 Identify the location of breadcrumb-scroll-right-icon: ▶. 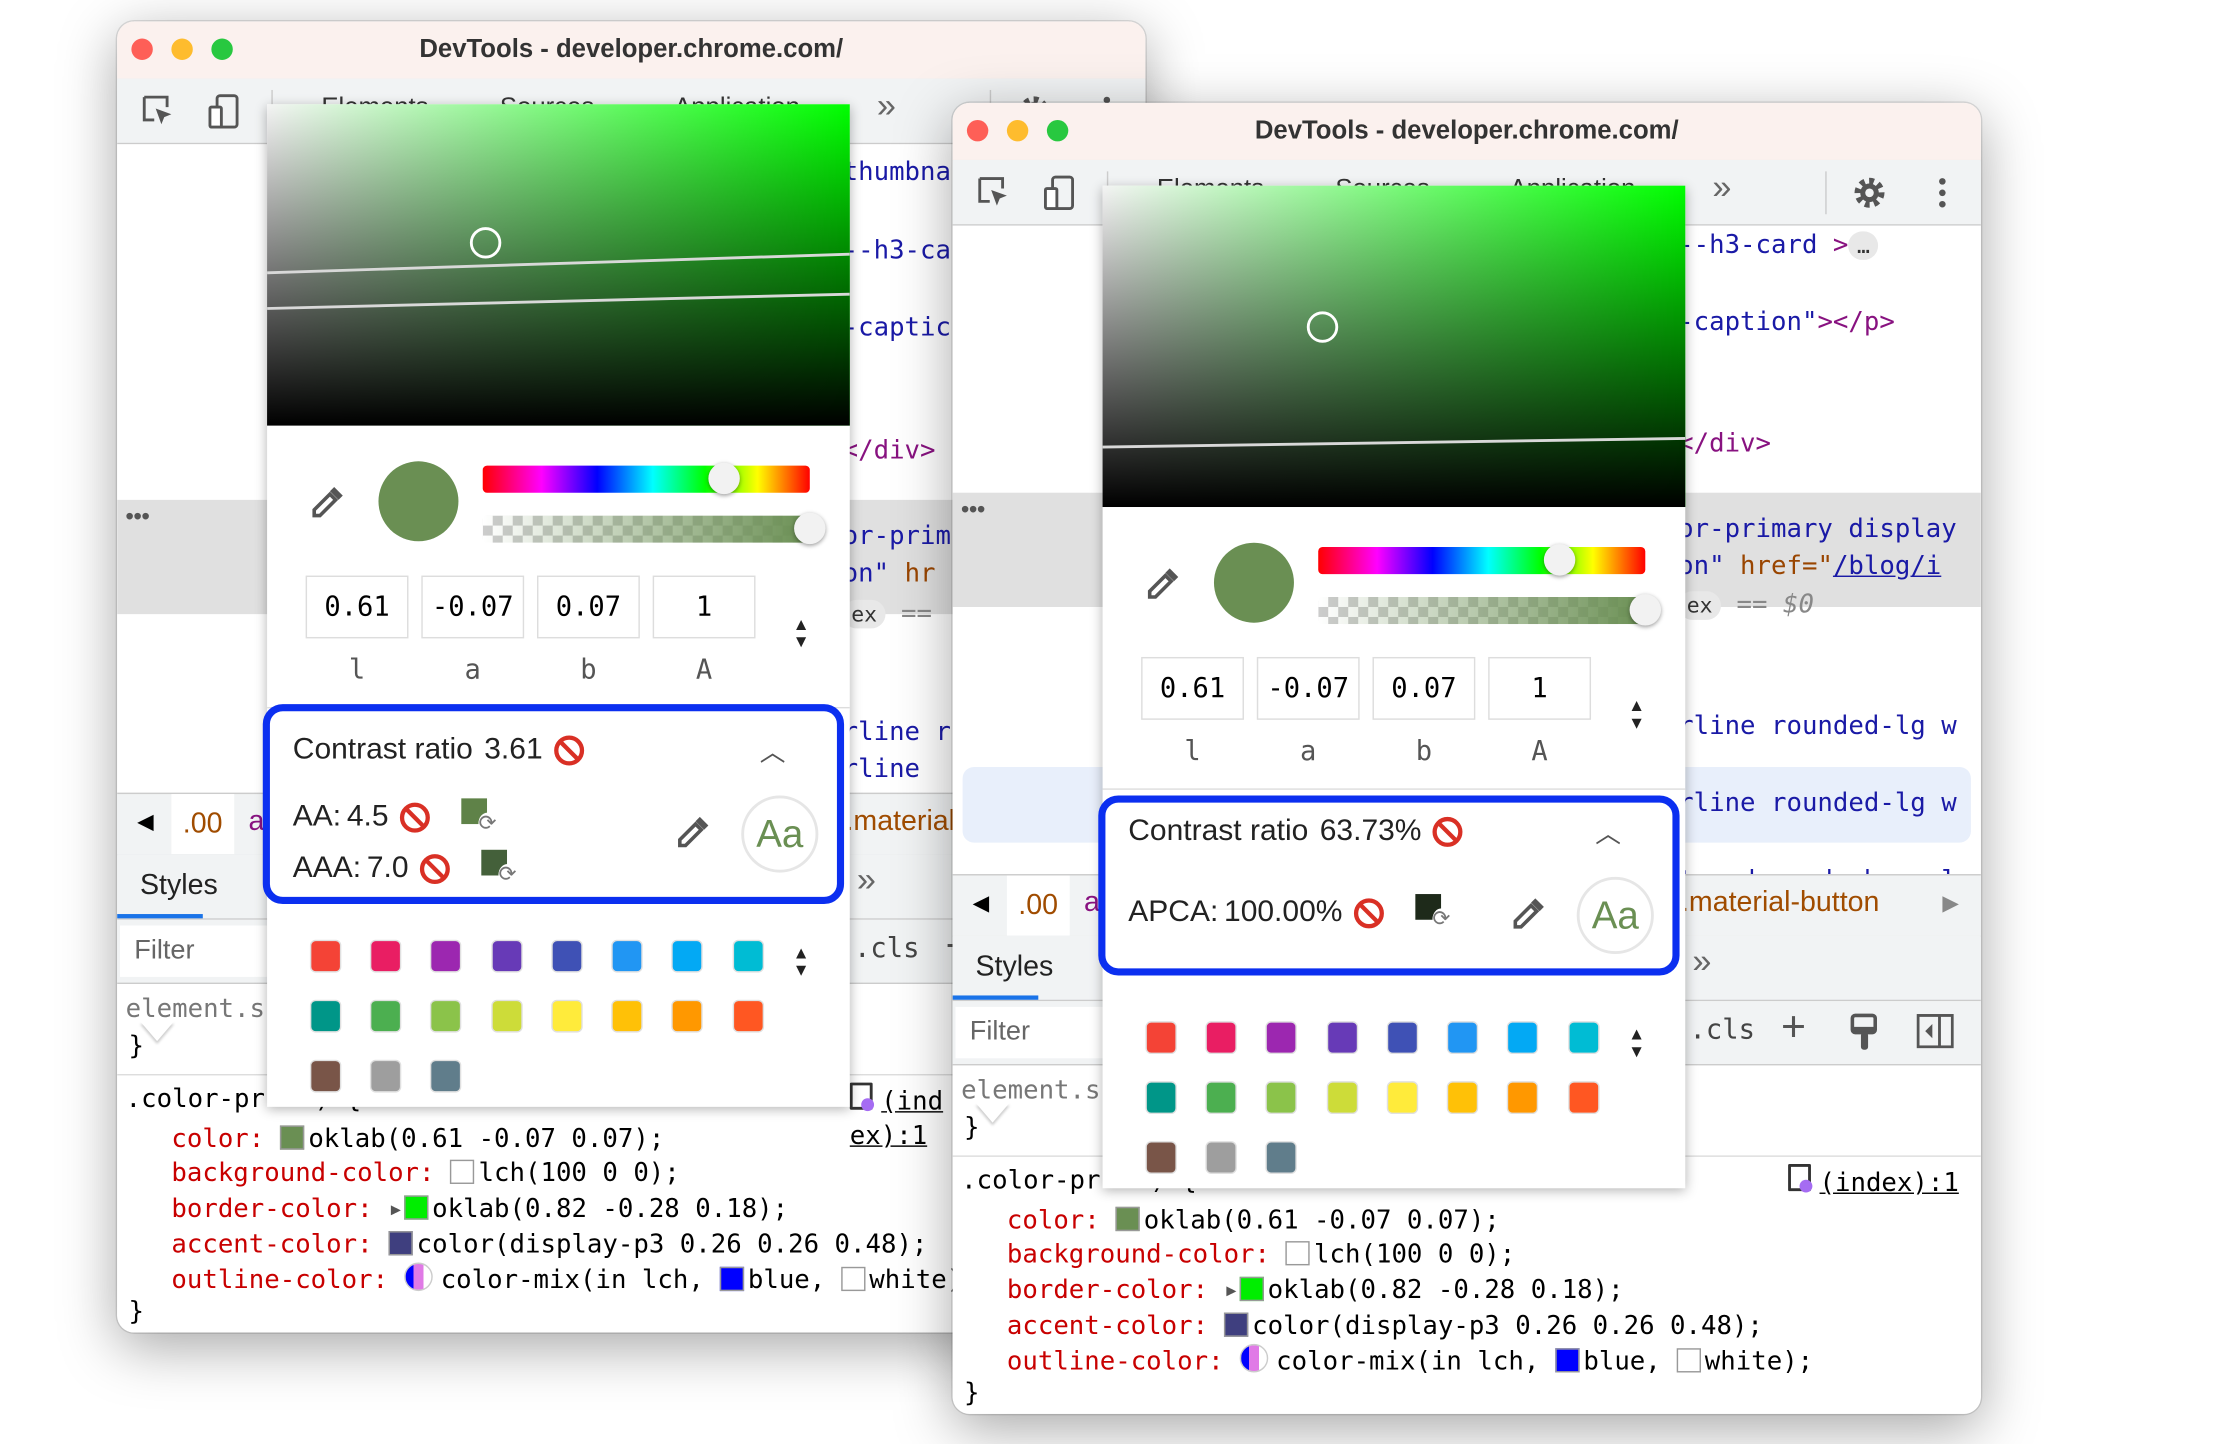
(1950, 903).